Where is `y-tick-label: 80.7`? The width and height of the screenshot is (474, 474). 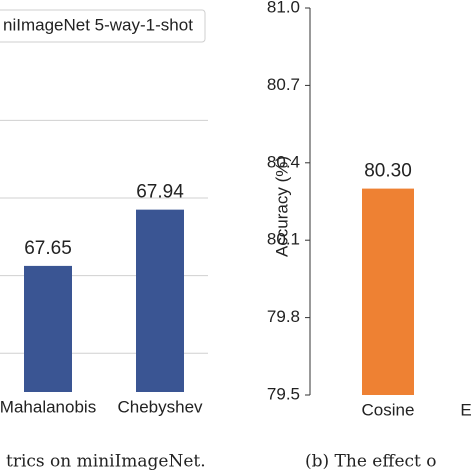 y-tick-label: 80.7 is located at coordinates (283, 84).